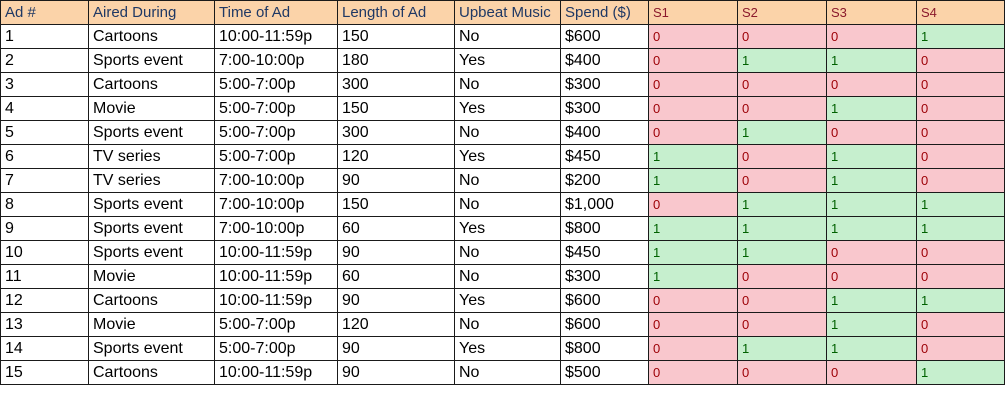 The image size is (1008, 405). I want to click on cell-spend: $200, so click(604, 180).